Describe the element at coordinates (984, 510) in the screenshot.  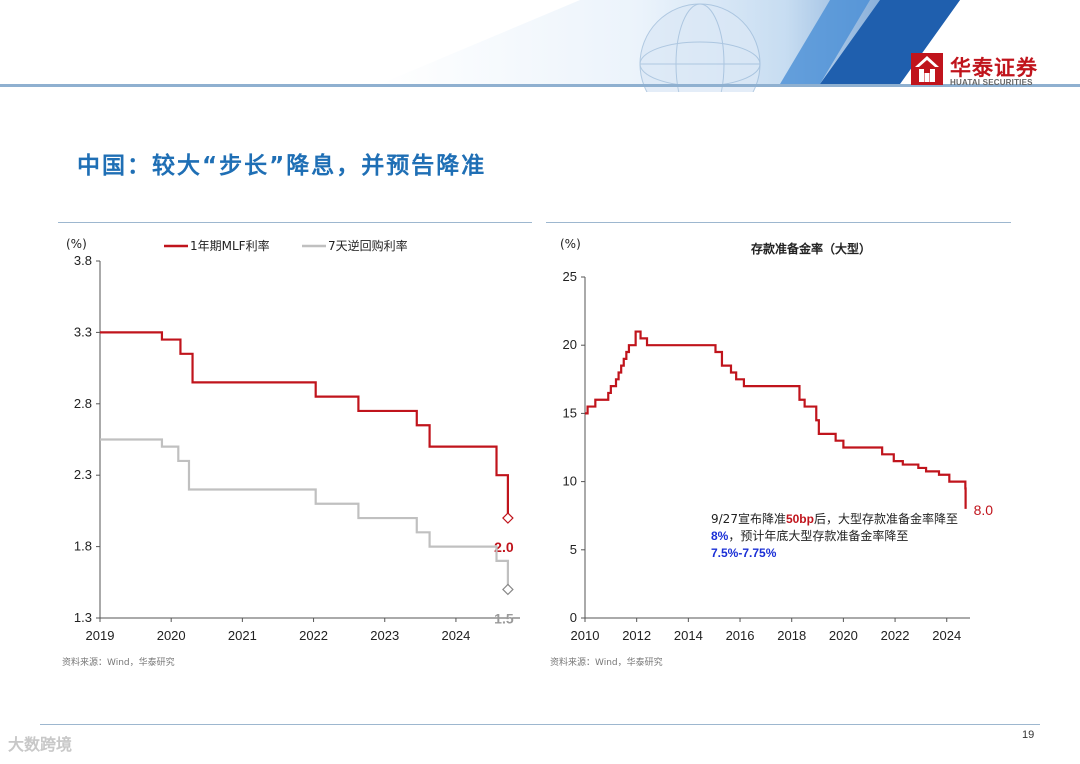
I see `rrr-end-label: 8.0` at that location.